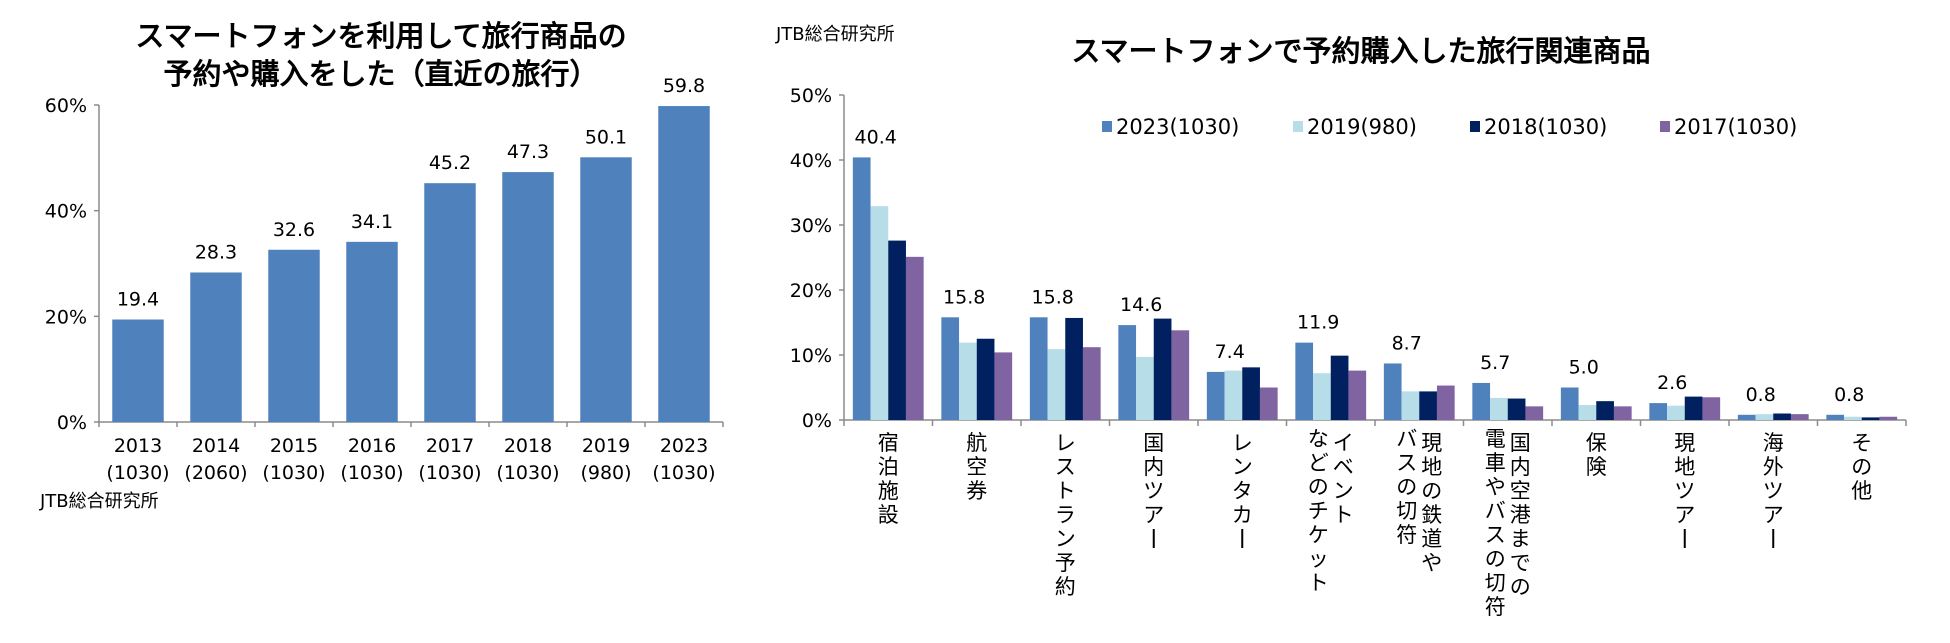  What do you see at coordinates (138, 446) in the screenshot?
I see `x-tick-label-year: 2013` at bounding box center [138, 446].